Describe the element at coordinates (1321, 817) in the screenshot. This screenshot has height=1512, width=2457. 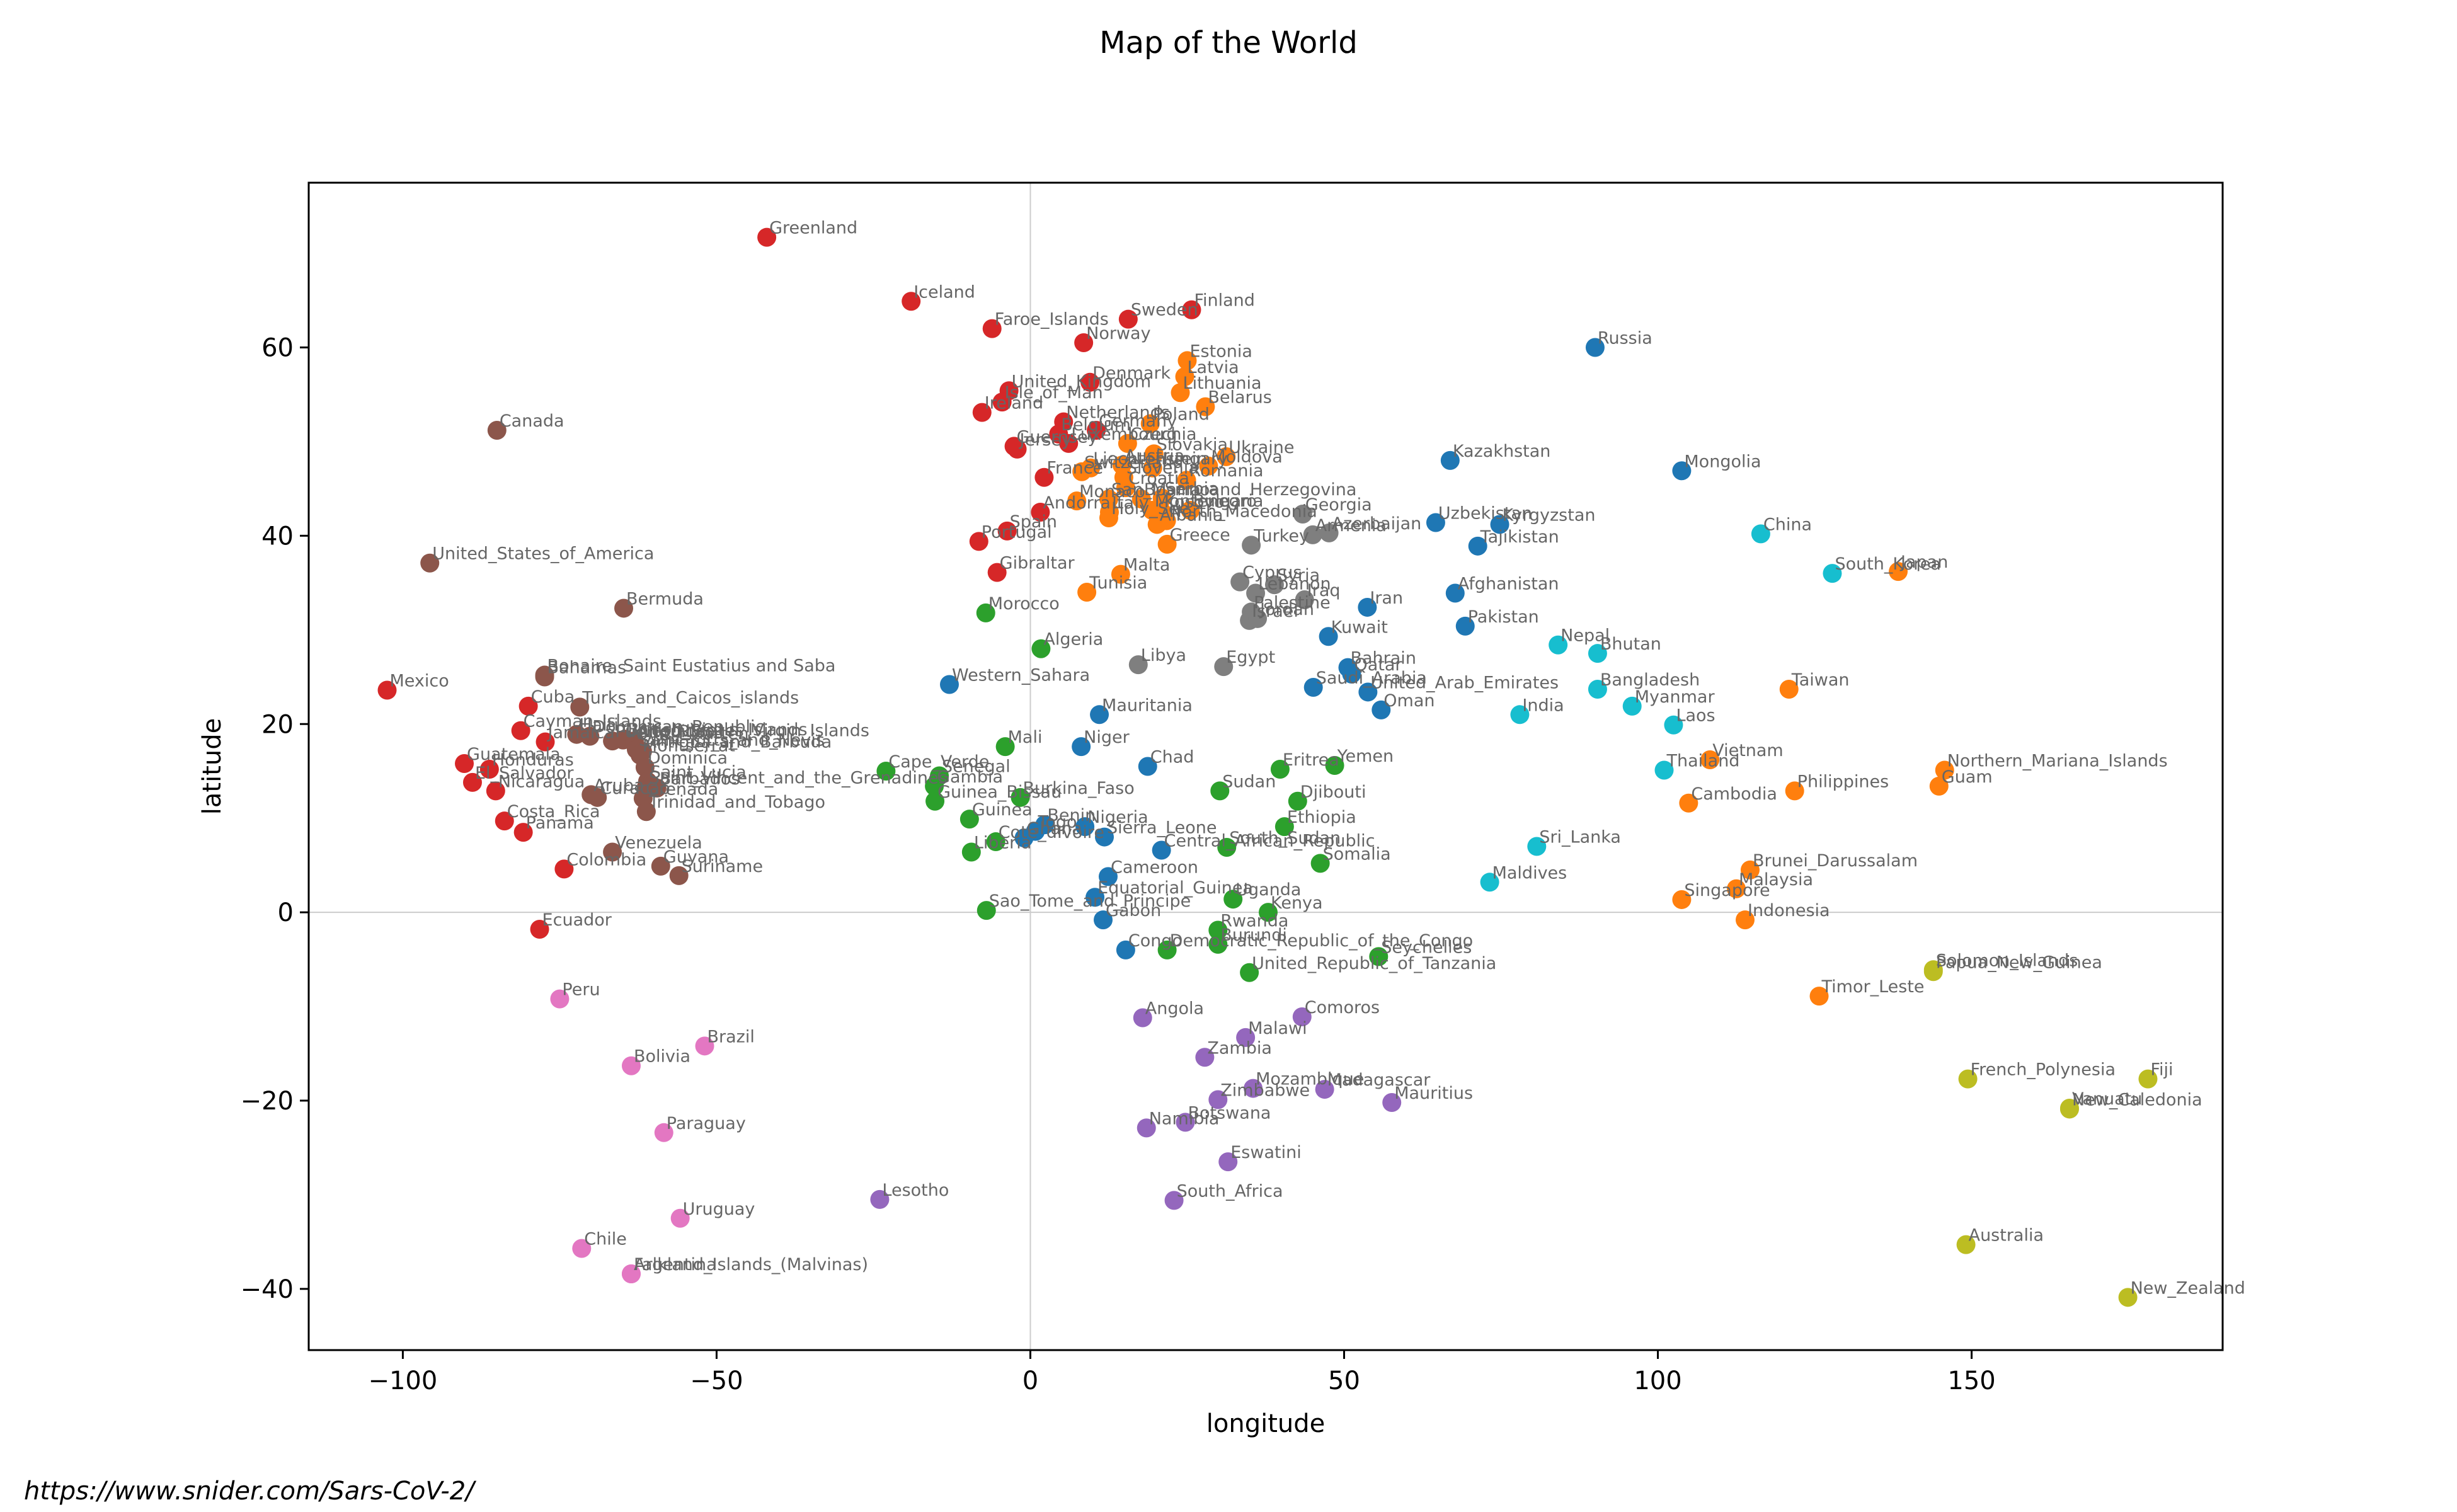
I see `point-label: Ethiopia` at that location.